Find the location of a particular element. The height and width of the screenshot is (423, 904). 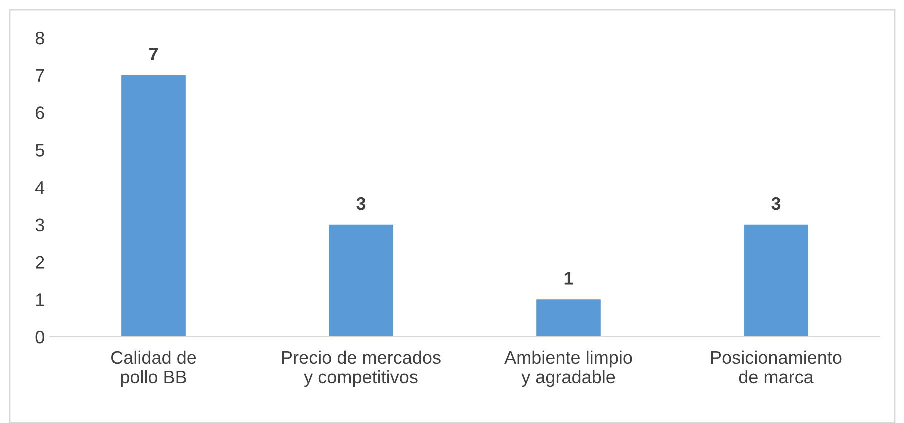

y-tick-label: 8 is located at coordinates (40, 38).